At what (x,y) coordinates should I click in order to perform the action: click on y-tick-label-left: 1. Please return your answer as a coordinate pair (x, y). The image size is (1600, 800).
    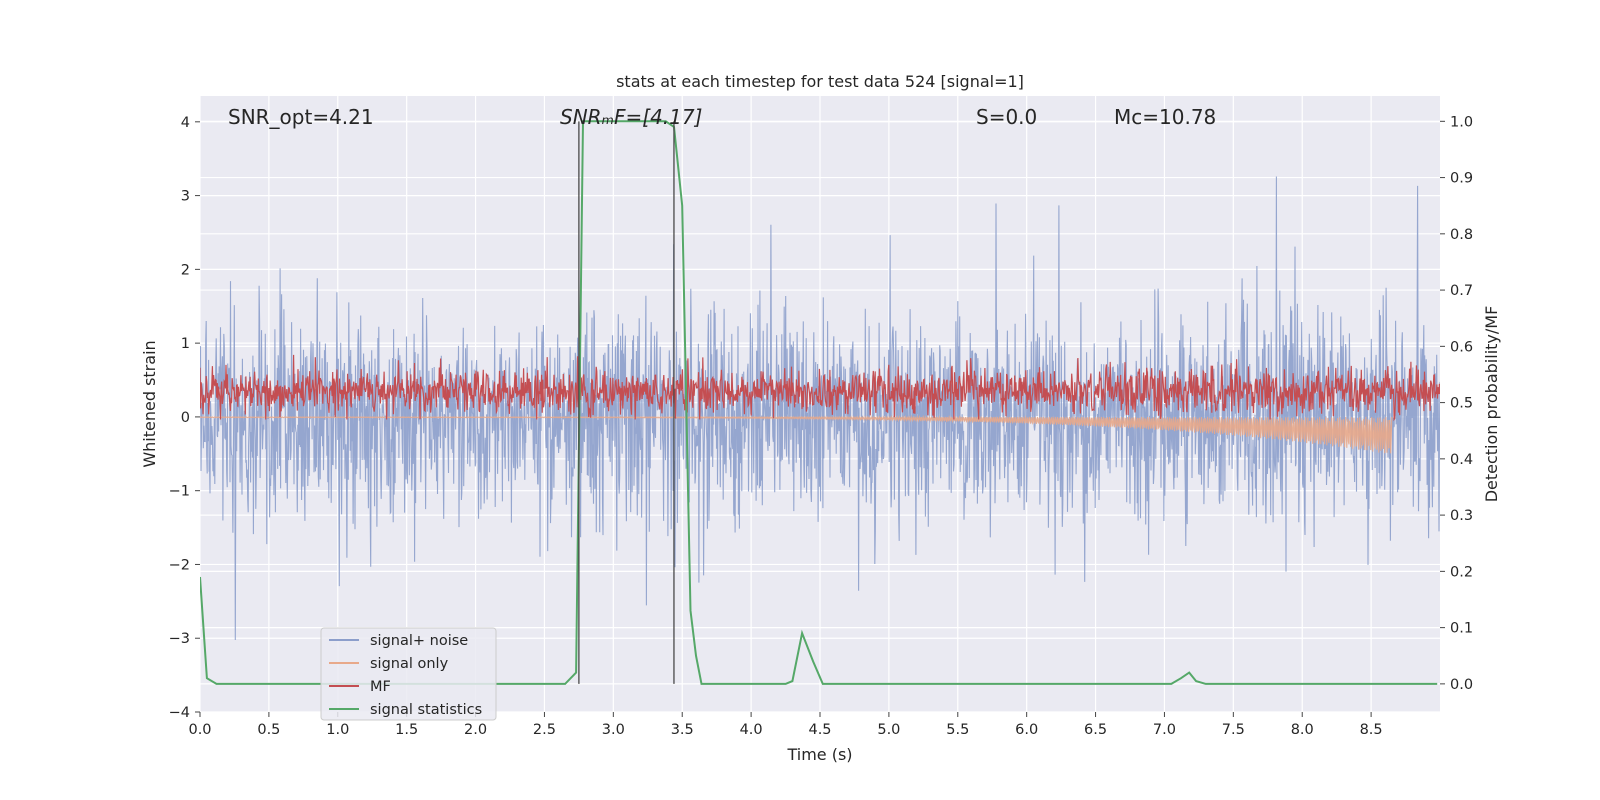
    Looking at the image, I should click on (185, 344).